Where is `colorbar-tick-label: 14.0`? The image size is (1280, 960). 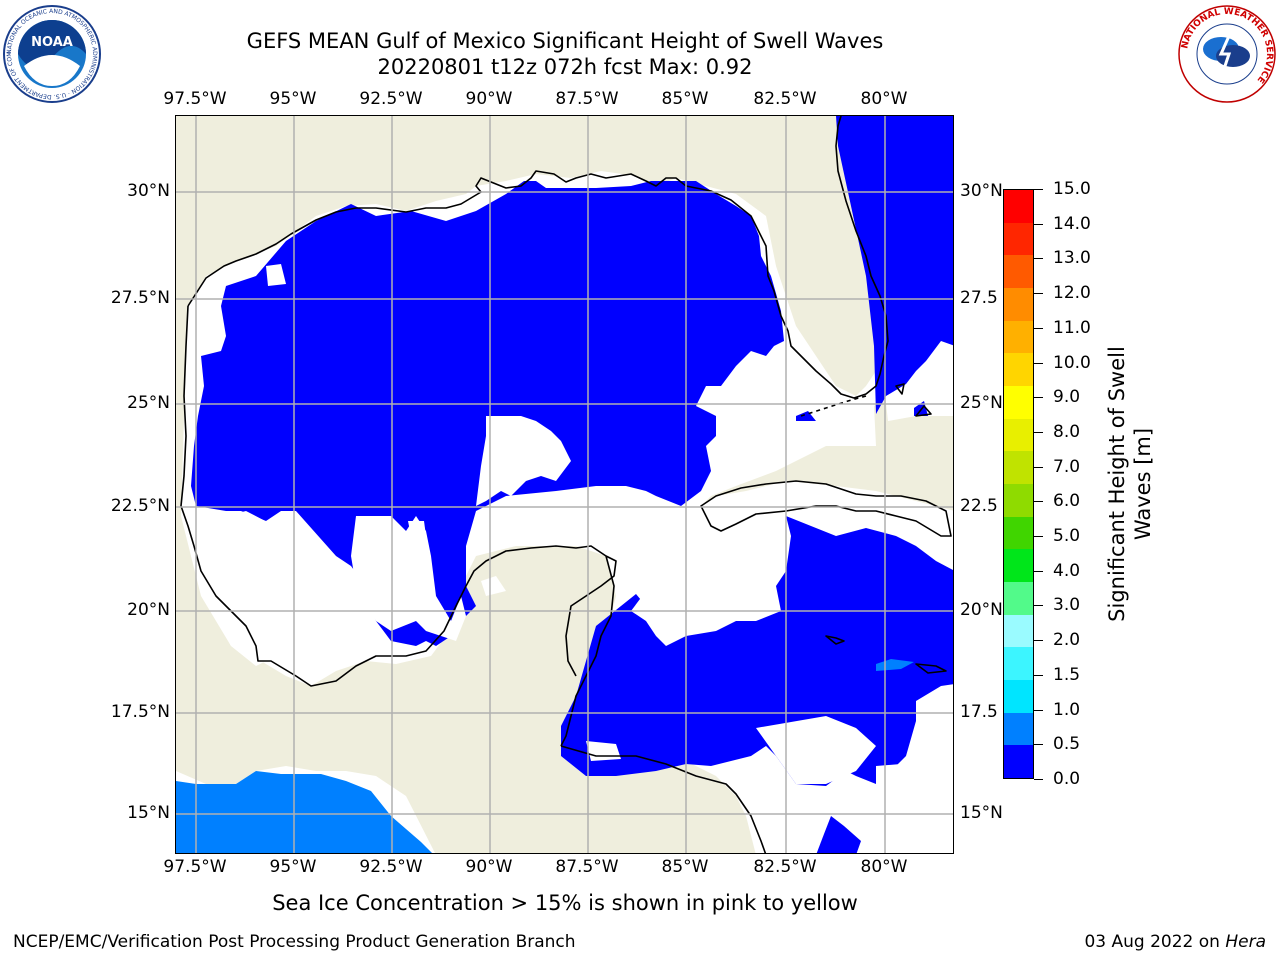 colorbar-tick-label: 14.0 is located at coordinates (1072, 223).